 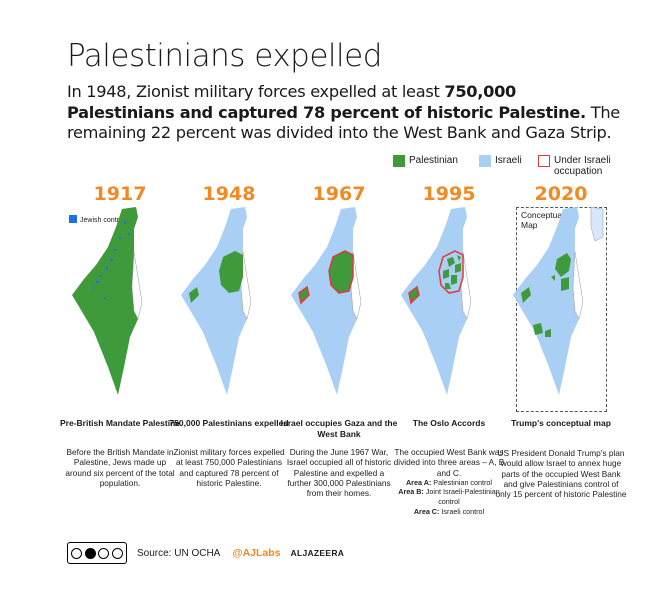 I want to click on caption-title: 750,000 Palestinians expelled, so click(x=229, y=423).